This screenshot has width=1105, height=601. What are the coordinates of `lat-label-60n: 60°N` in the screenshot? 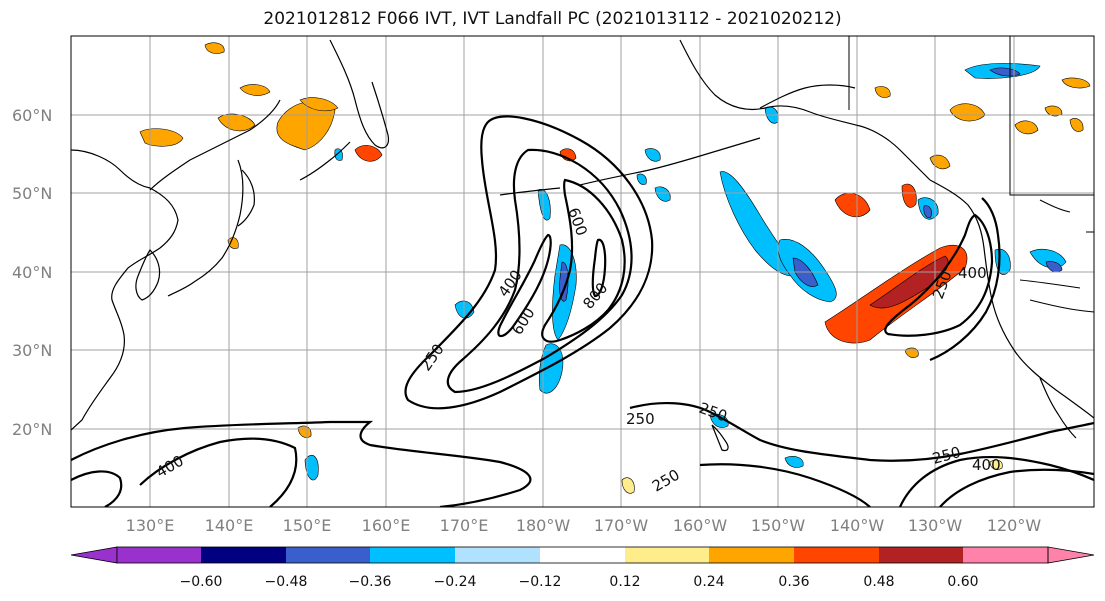 It's located at (32, 115).